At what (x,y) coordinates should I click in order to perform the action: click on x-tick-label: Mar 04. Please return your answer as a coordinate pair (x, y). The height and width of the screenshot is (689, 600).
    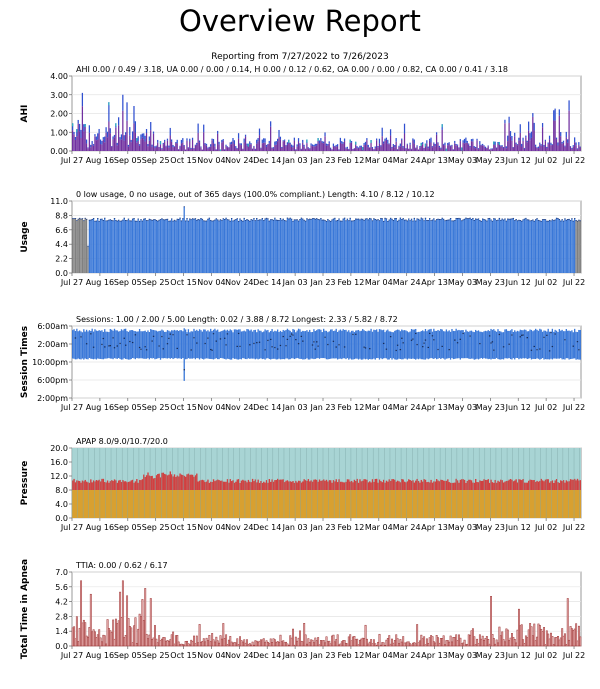
    Looking at the image, I should click on (379, 407).